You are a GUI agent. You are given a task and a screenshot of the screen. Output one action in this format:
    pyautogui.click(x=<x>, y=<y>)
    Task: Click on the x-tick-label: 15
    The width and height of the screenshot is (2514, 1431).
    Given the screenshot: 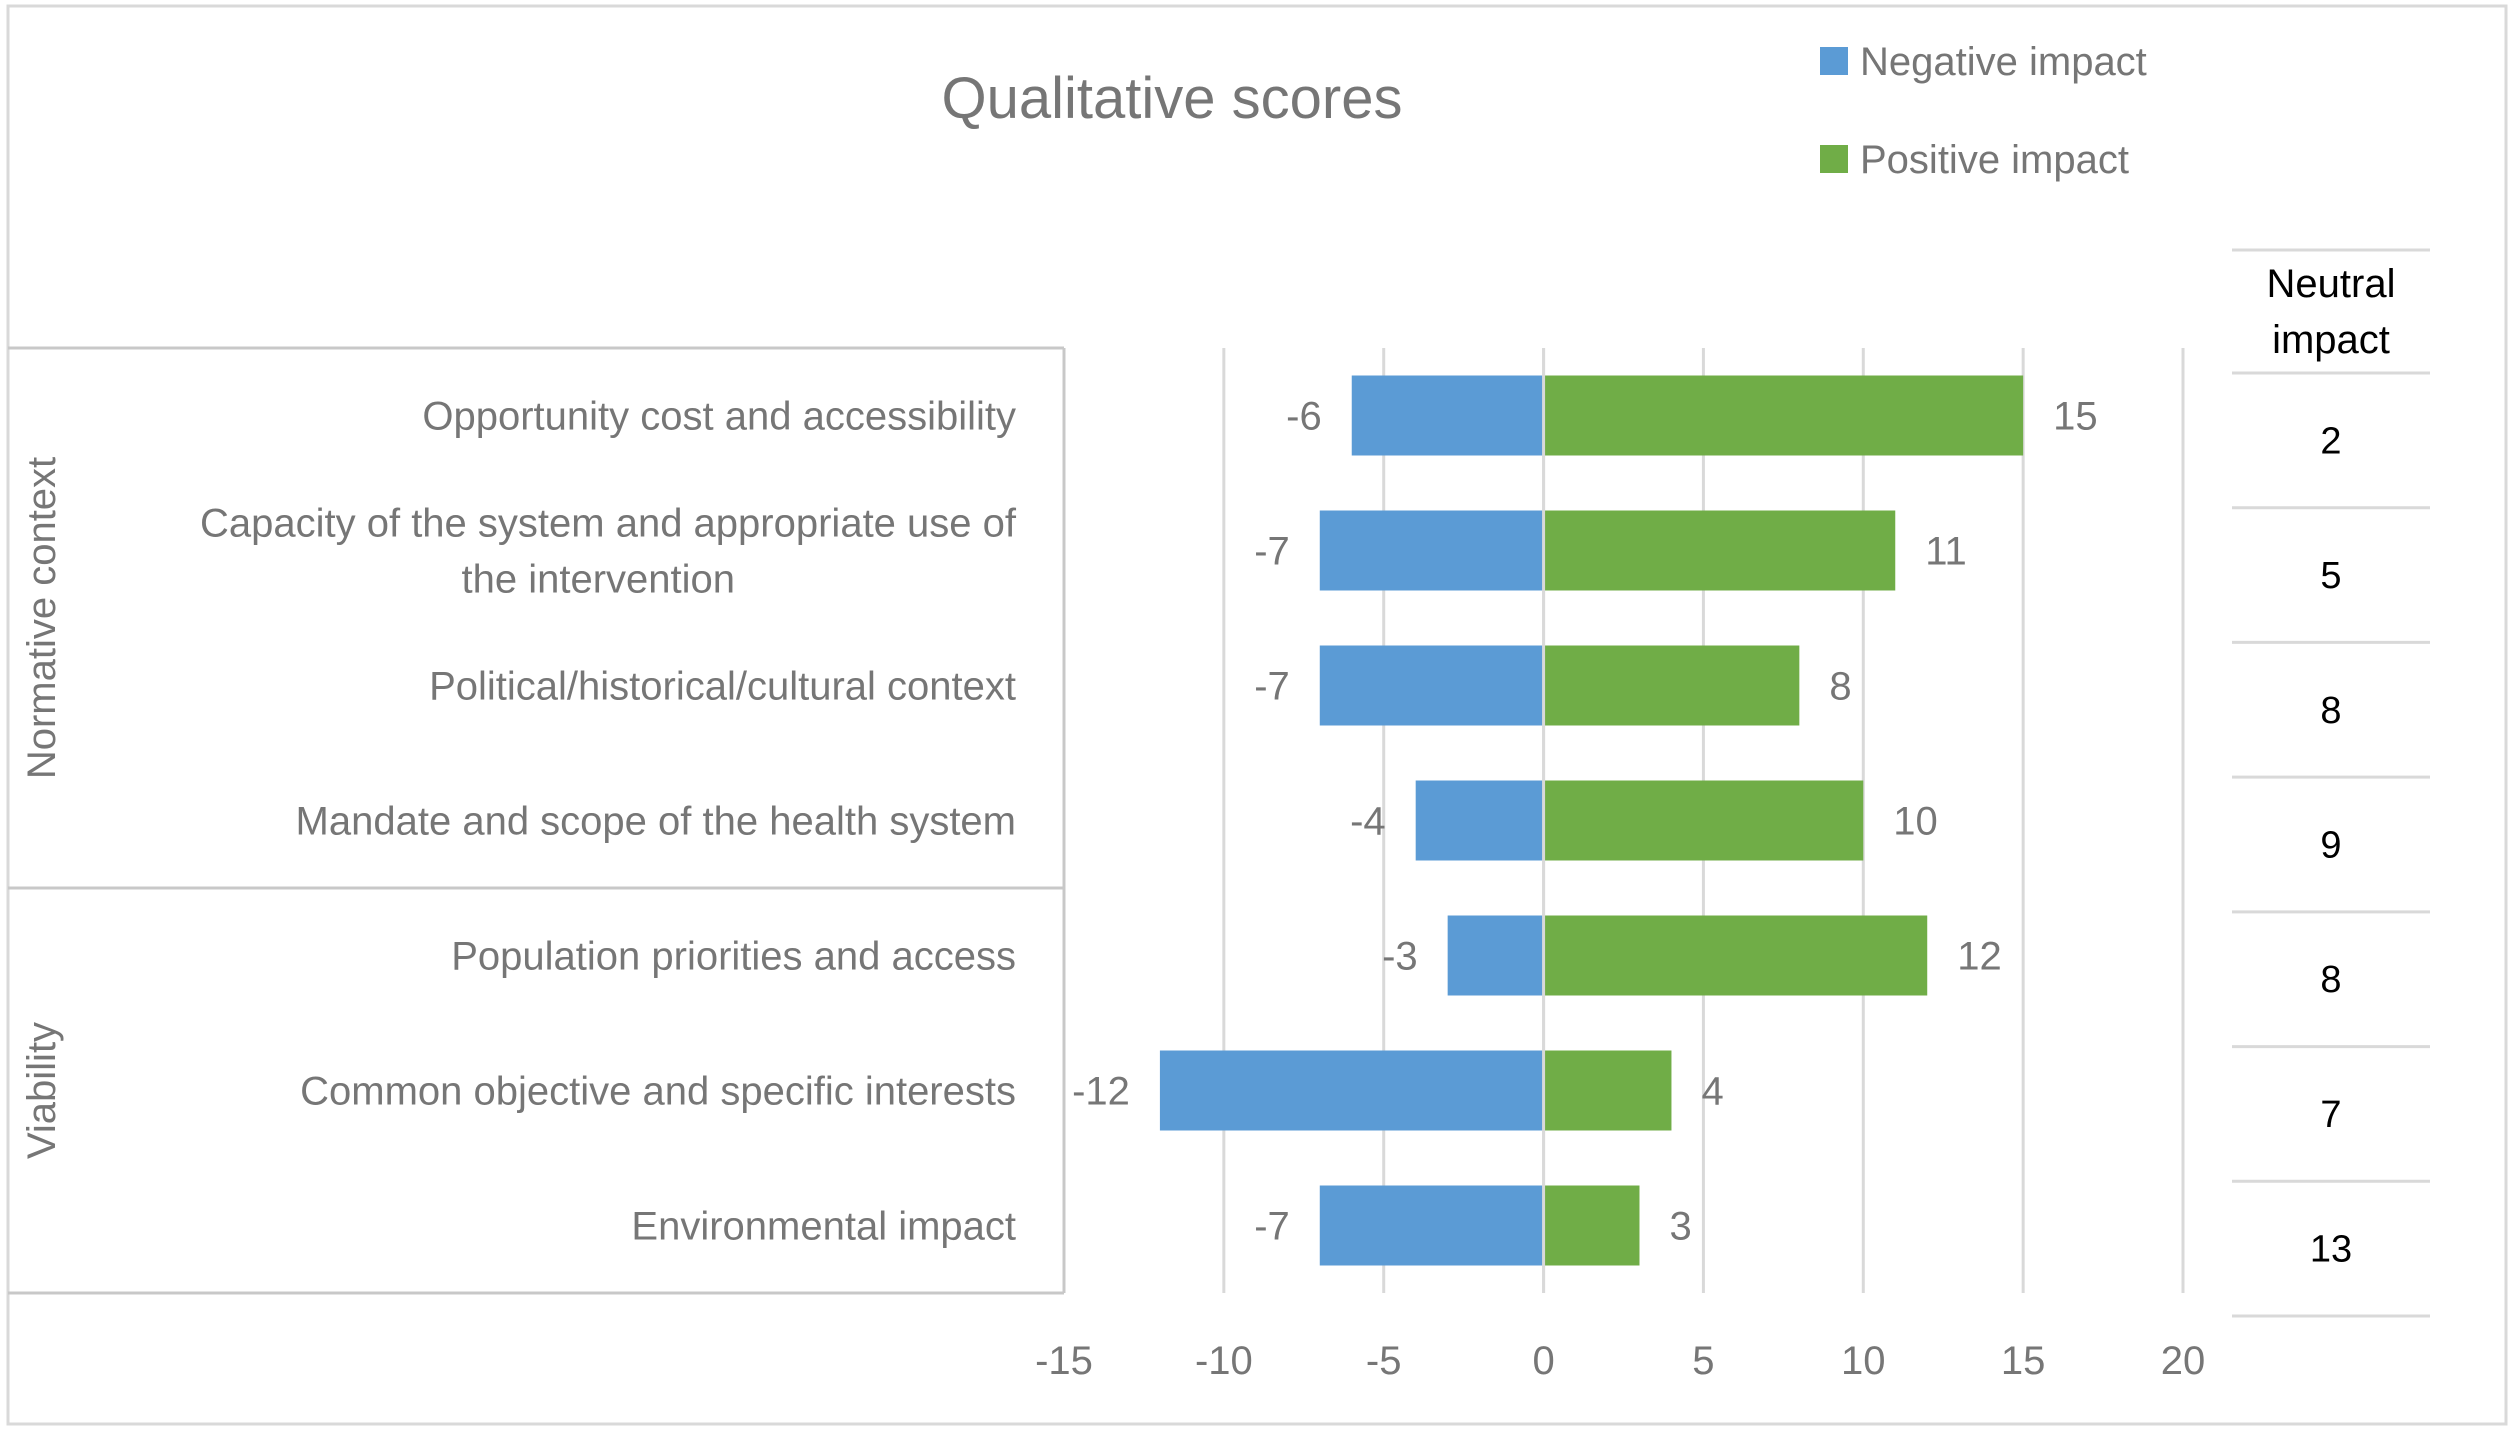 What is the action you would take?
    pyautogui.click(x=2023, y=1361)
    